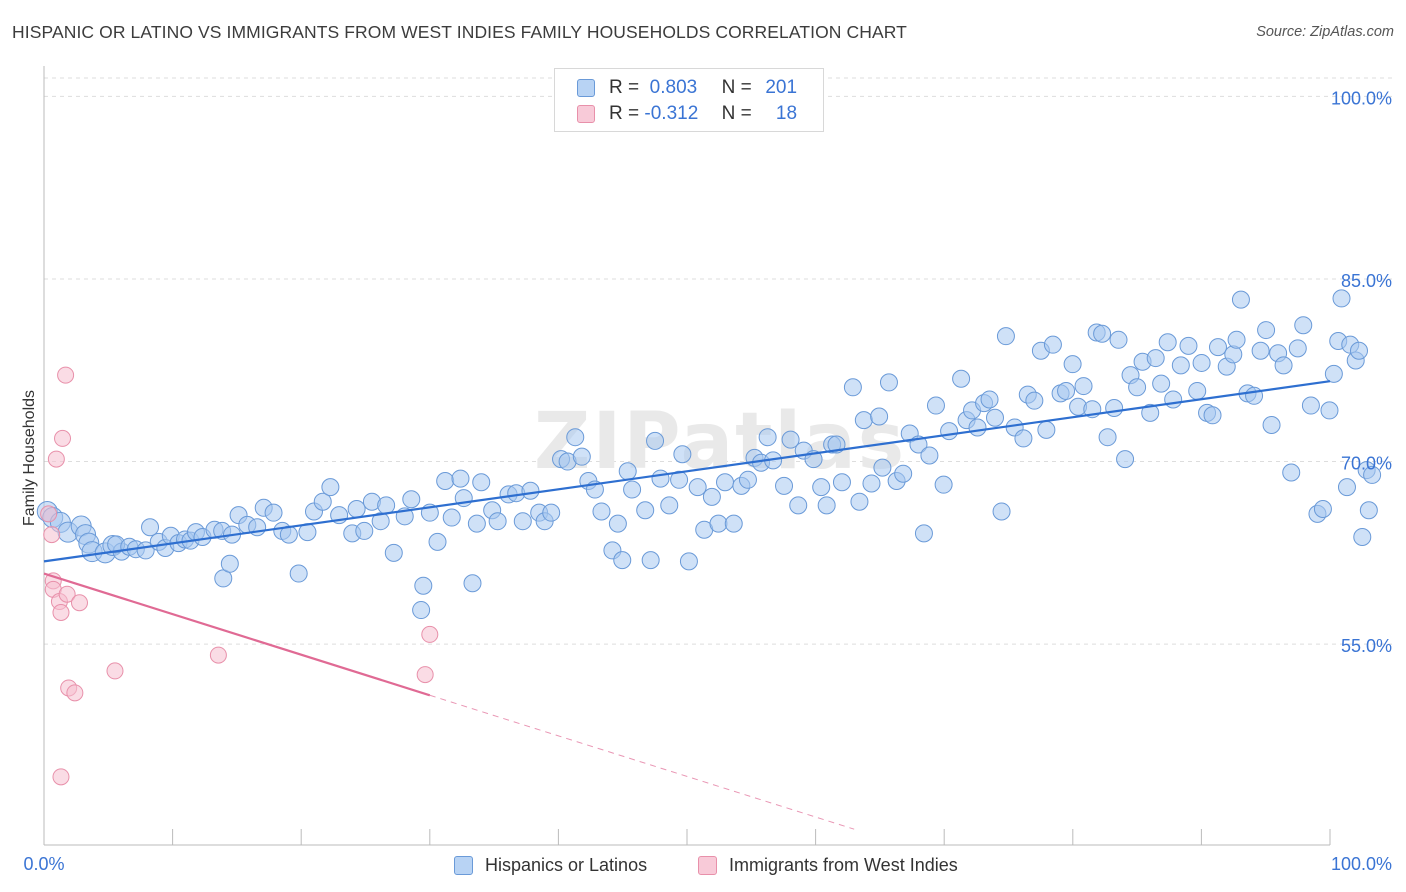 This screenshot has width=1406, height=892. I want to click on x-tick-label: 0.0%, so click(43, 864).